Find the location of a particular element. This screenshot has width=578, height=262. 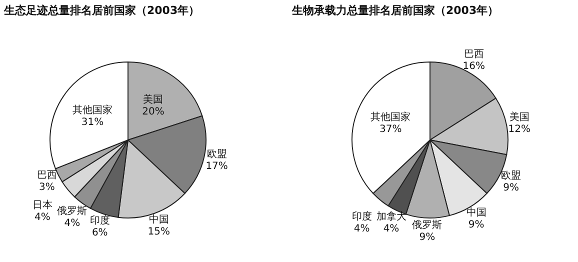

data-label: 15% is located at coordinates (159, 232).